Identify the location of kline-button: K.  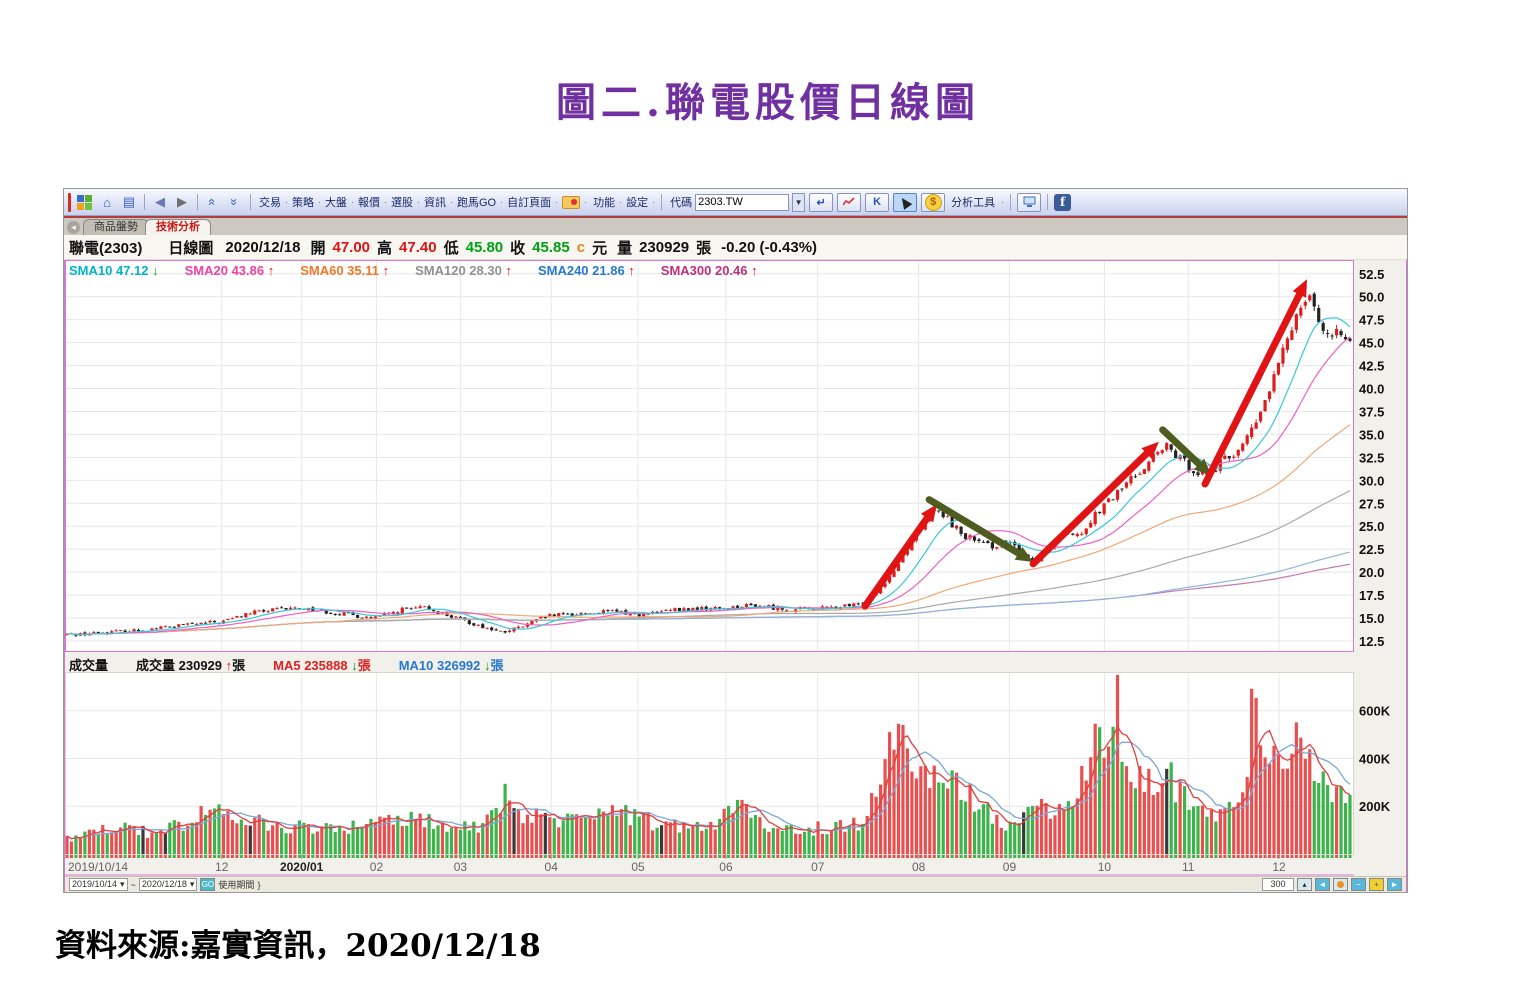
(877, 202).